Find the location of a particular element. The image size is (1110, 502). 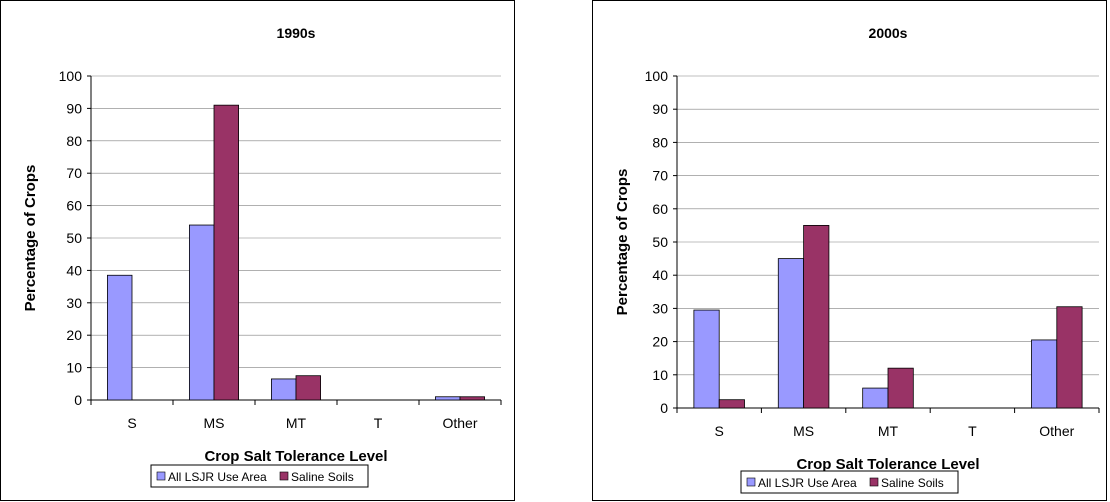

chart-title: 2000s is located at coordinates (888, 33).